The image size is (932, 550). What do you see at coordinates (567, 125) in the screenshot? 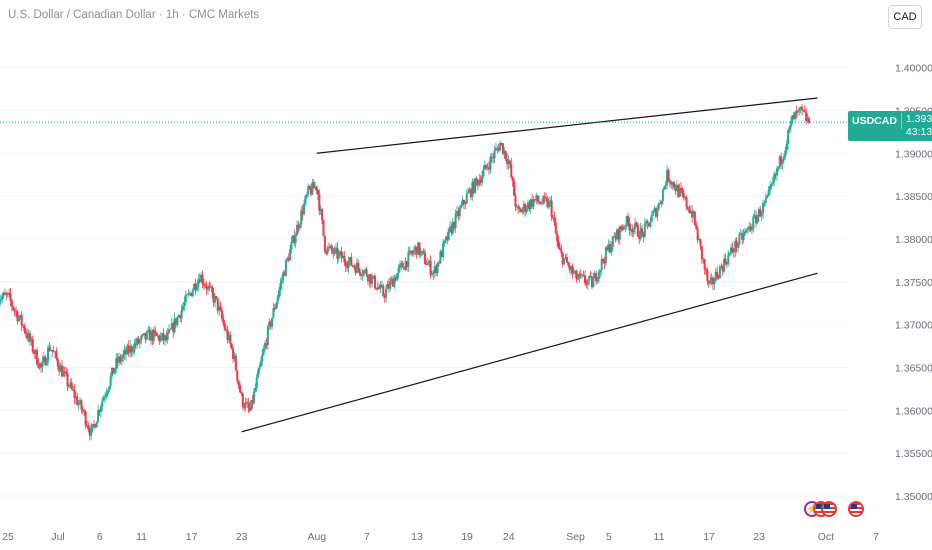
I see `trend-line` at bounding box center [567, 125].